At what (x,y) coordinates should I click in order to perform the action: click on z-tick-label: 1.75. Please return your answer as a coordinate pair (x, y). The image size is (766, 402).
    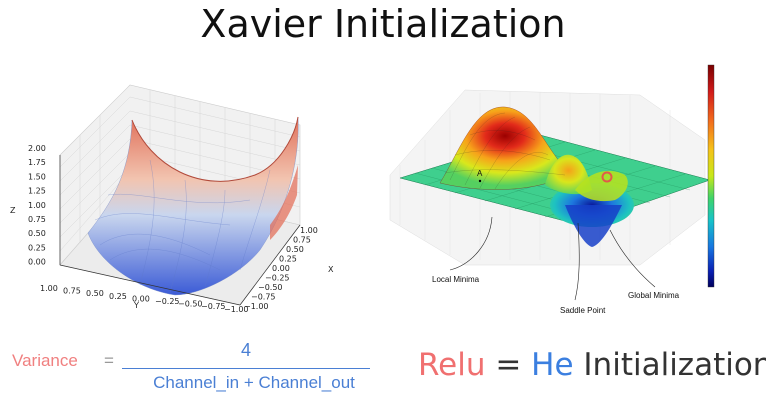
    Looking at the image, I should click on (37, 162).